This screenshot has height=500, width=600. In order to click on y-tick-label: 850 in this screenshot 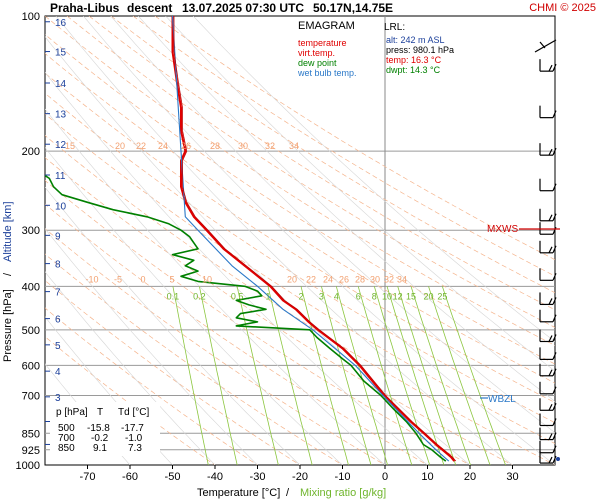, I will do `click(31, 434)`.